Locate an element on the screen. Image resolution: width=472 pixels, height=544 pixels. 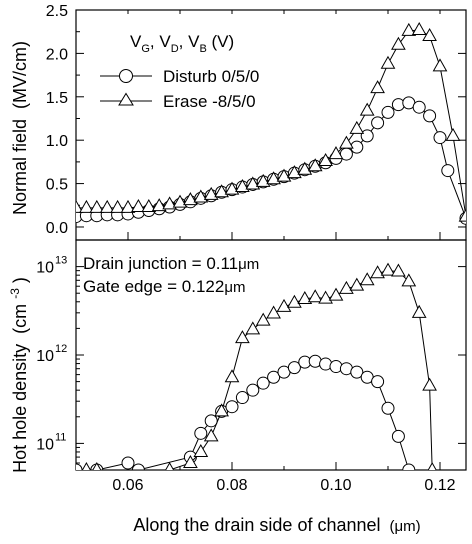
legend-title-v1: V is located at coordinates (136, 41).